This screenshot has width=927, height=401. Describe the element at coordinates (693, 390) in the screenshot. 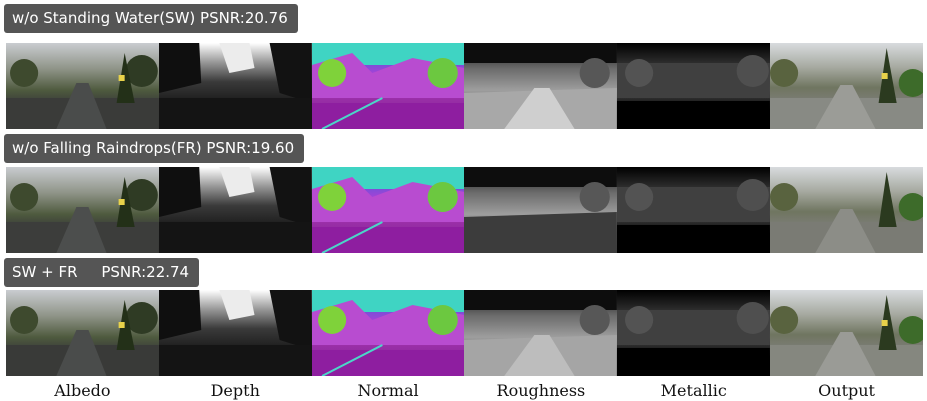

I see `caption-metallic: Metallic` at that location.